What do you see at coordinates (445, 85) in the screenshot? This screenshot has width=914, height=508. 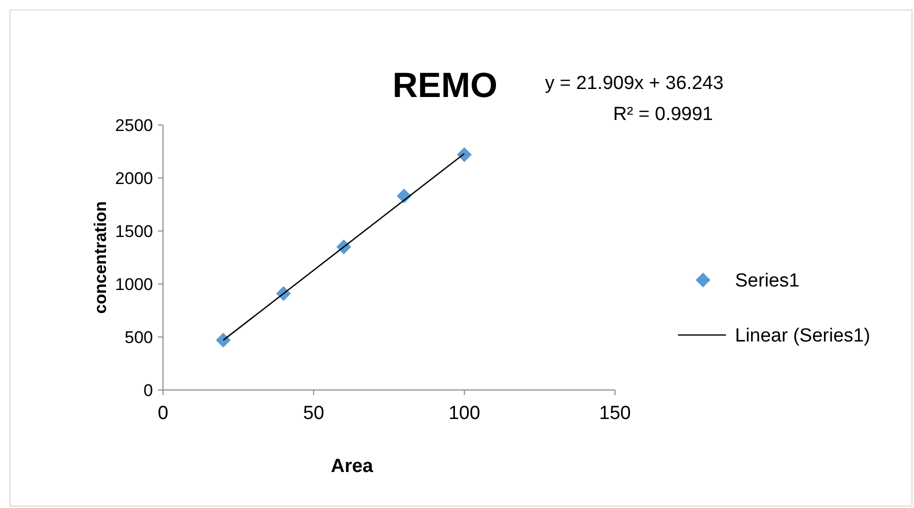 I see `chart-title: REMO` at bounding box center [445, 85].